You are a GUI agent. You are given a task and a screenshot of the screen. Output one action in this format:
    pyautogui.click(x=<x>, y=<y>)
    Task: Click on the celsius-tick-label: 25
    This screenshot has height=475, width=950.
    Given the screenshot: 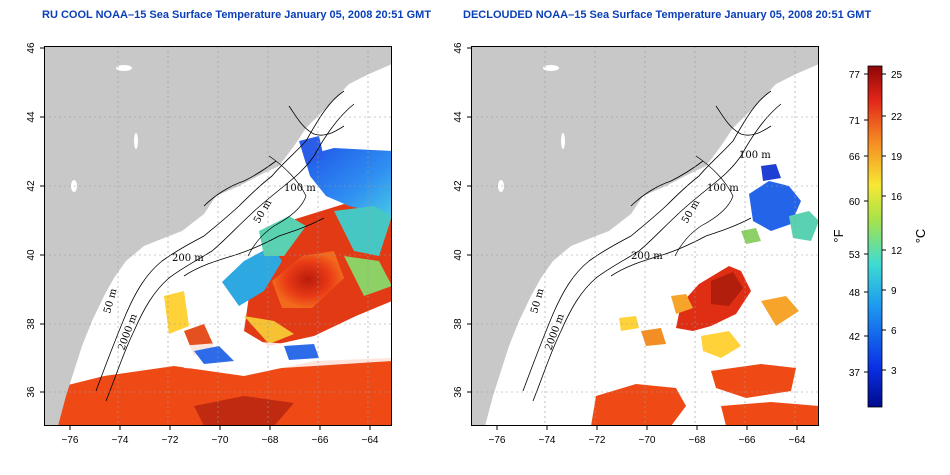 What is the action you would take?
    pyautogui.click(x=897, y=75)
    